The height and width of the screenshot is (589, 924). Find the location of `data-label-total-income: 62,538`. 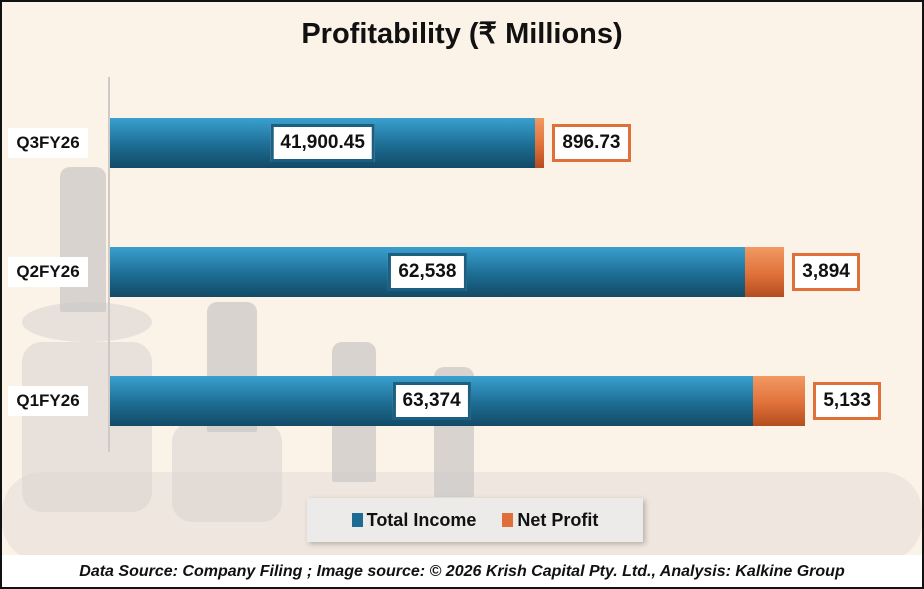

data-label-total-income: 62,538 is located at coordinates (427, 272).